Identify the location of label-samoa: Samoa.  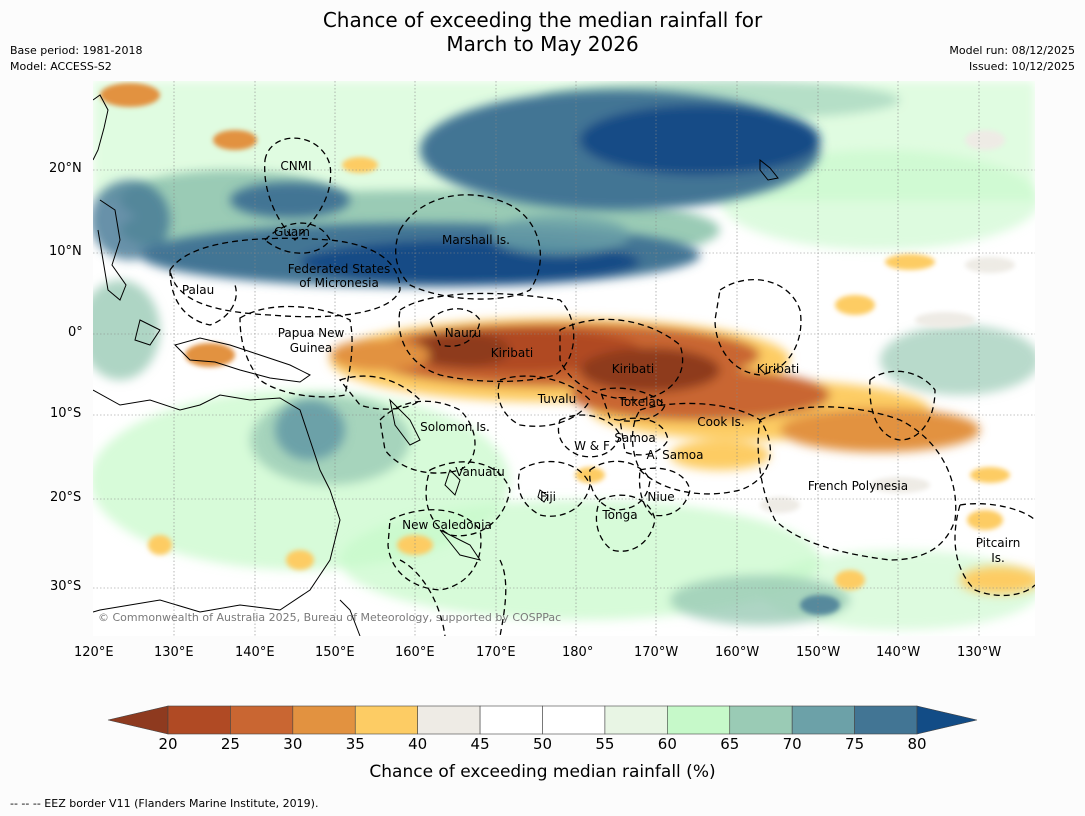
(634, 438).